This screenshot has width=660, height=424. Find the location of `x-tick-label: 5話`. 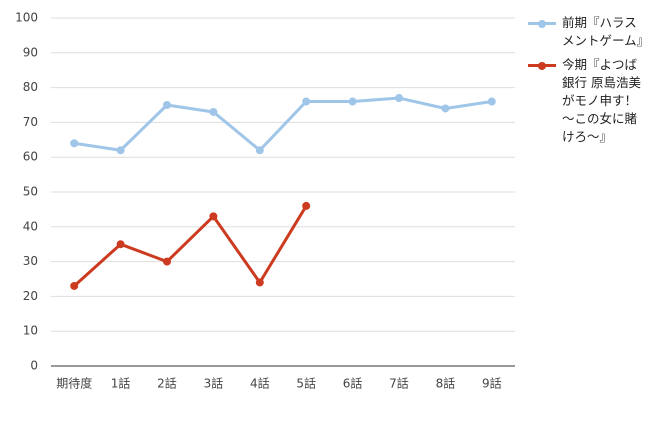

x-tick-label: 5話 is located at coordinates (306, 383).